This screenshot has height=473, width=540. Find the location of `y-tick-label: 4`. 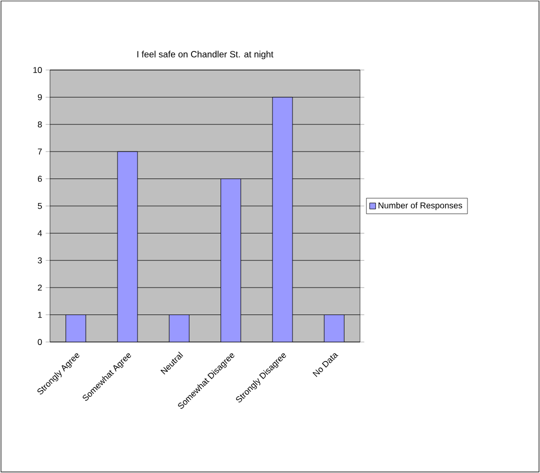

y-tick-label: 4 is located at coordinates (40, 233).